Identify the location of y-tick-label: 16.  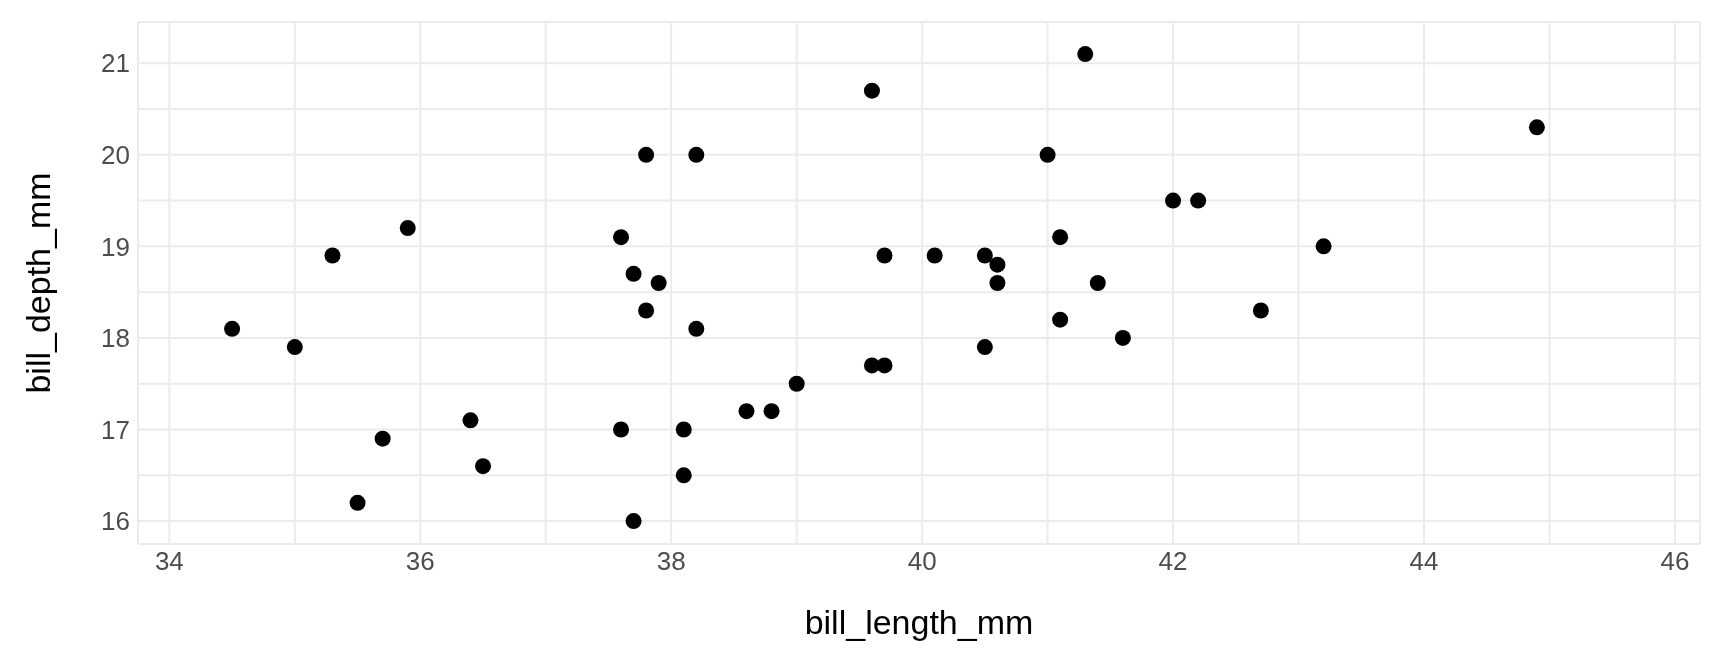
(115, 521).